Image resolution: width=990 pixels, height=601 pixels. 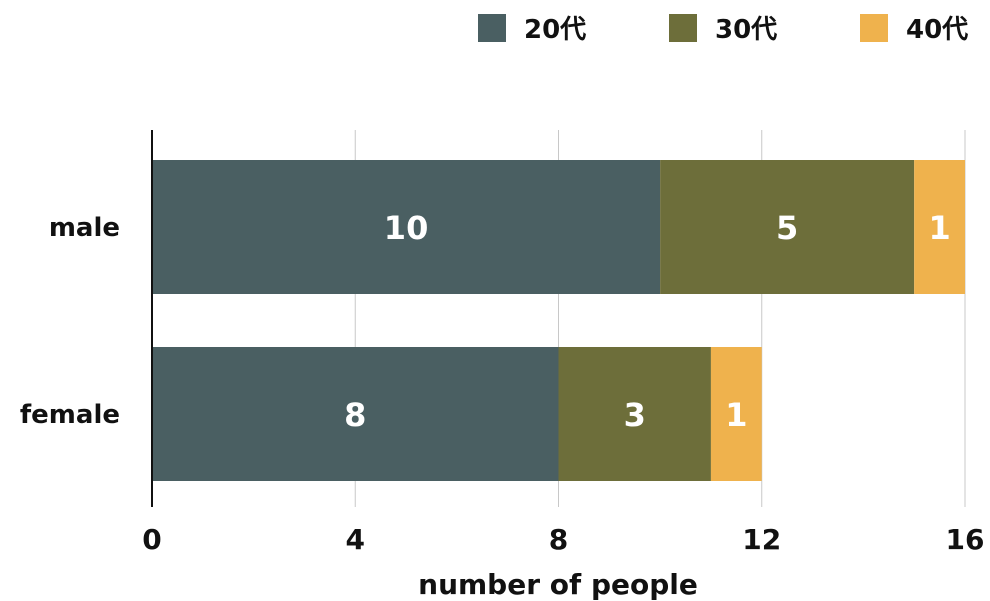 I want to click on bar-value-label: 10, so click(x=406, y=228).